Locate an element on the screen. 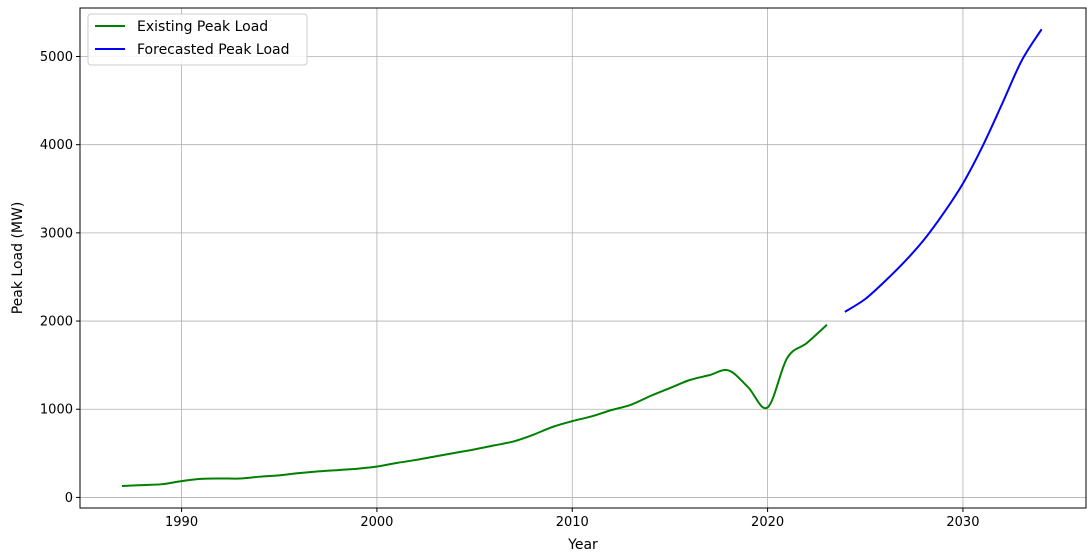 The height and width of the screenshot is (553, 1087). x-axis-label: Year is located at coordinates (582, 545).